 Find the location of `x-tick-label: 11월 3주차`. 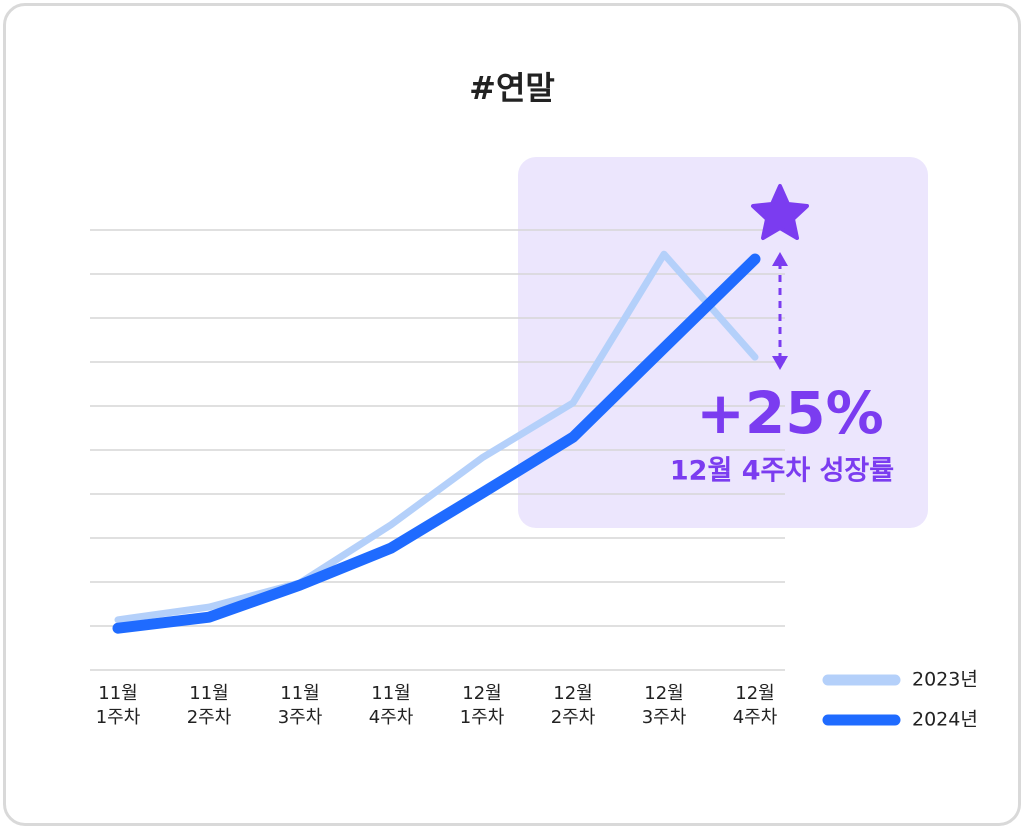

x-tick-label: 11월 3주차 is located at coordinates (300, 705).